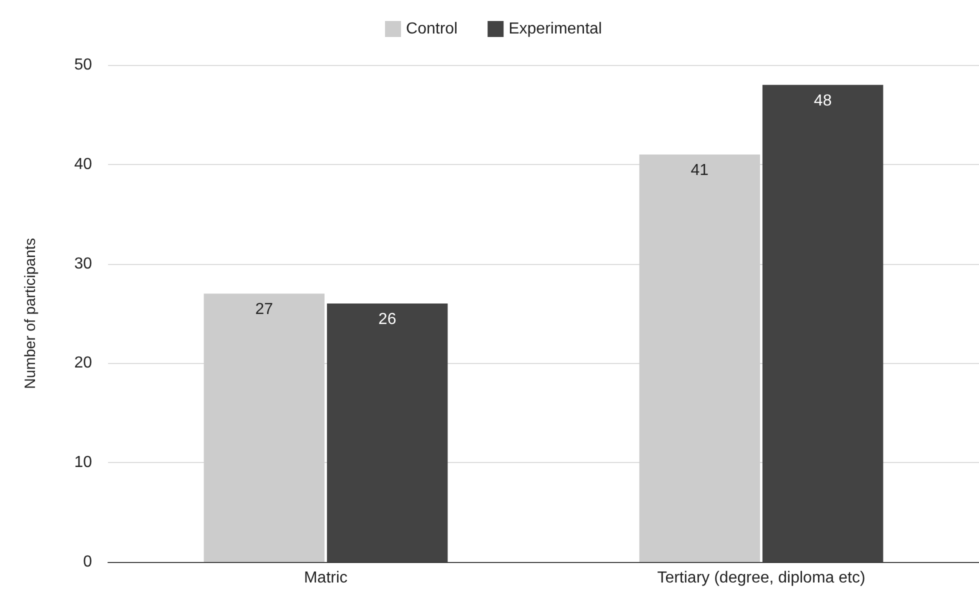  What do you see at coordinates (30, 313) in the screenshot?
I see `y-axis-title: Number of participants` at bounding box center [30, 313].